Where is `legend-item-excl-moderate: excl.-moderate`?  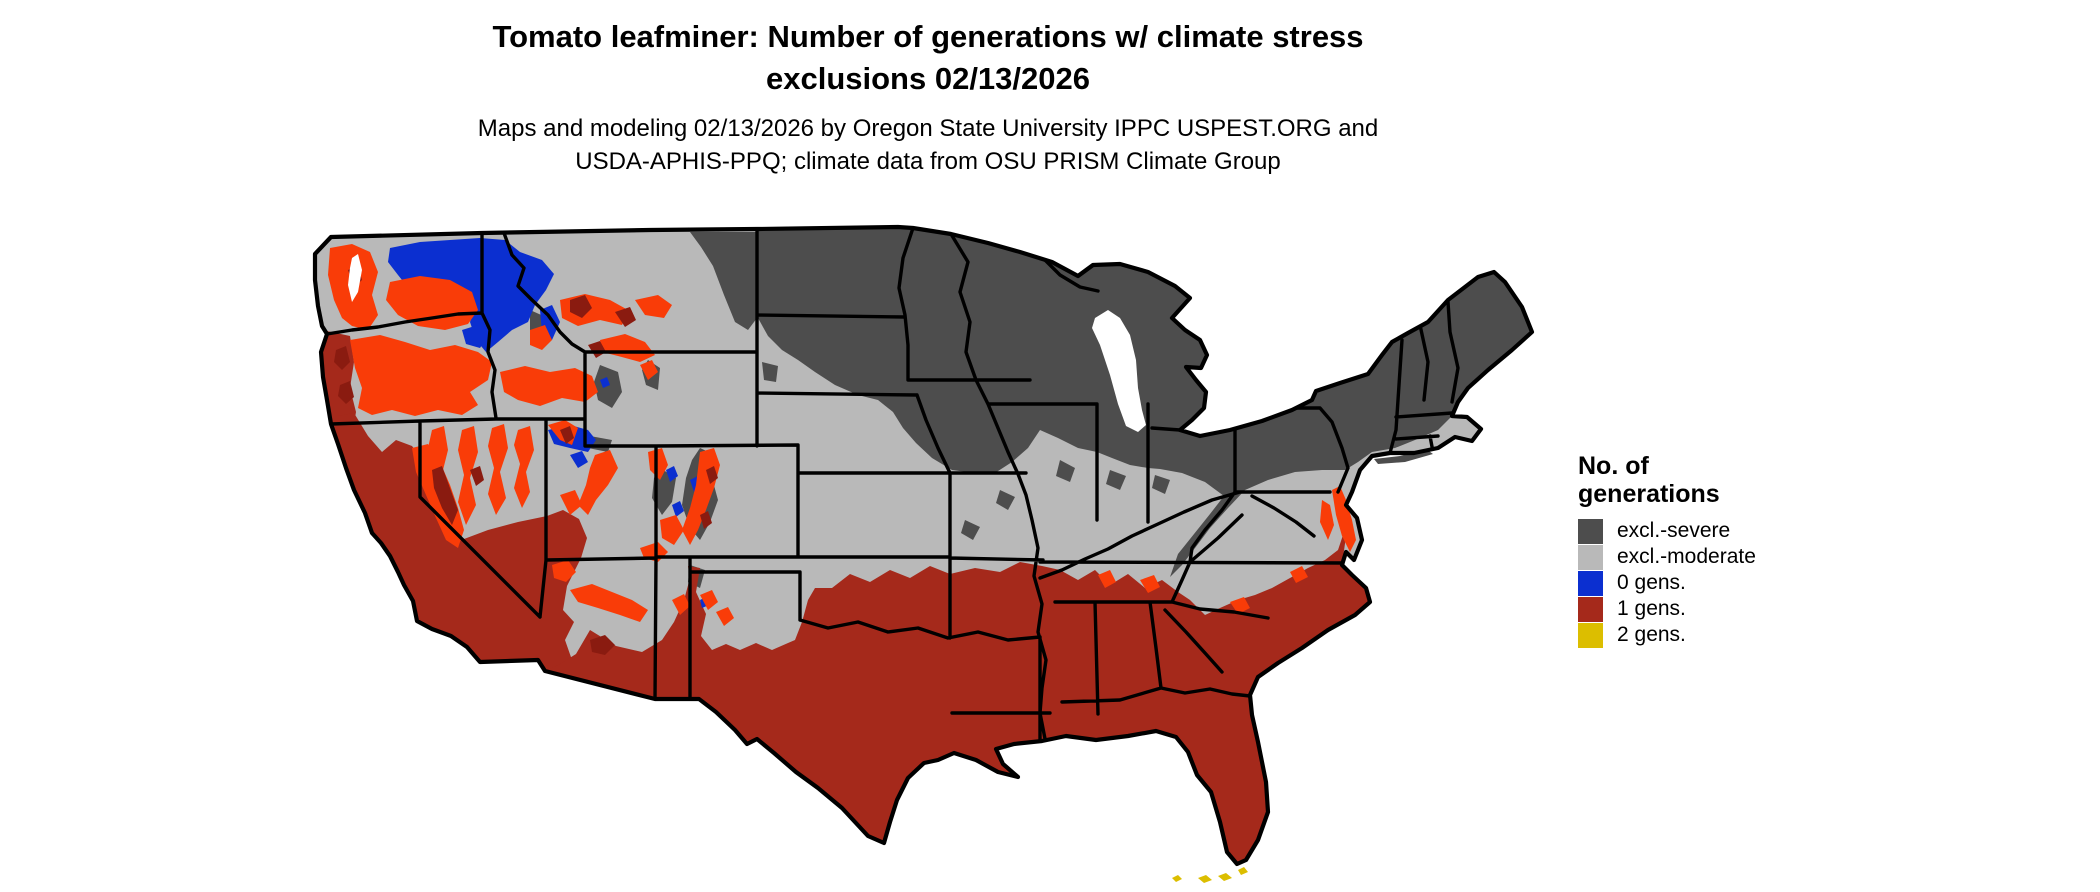 legend-item-excl-moderate: excl.-moderate is located at coordinates (1708, 557).